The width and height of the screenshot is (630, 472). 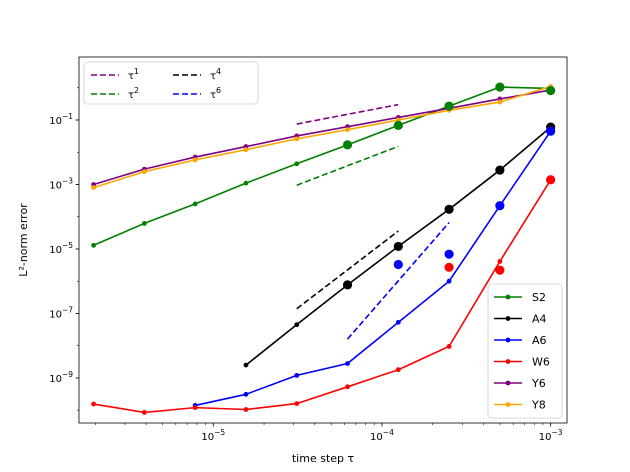 I want to click on legend-methods-box, so click(x=525, y=351).